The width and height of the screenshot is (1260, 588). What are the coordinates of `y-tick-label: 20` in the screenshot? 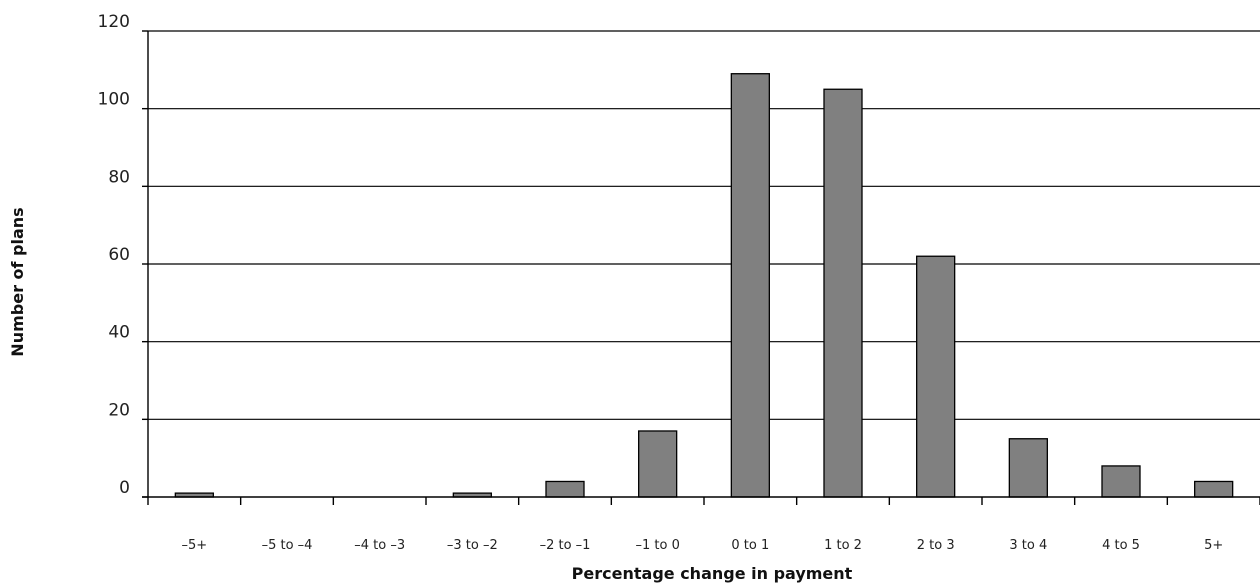 It's located at (119, 410).